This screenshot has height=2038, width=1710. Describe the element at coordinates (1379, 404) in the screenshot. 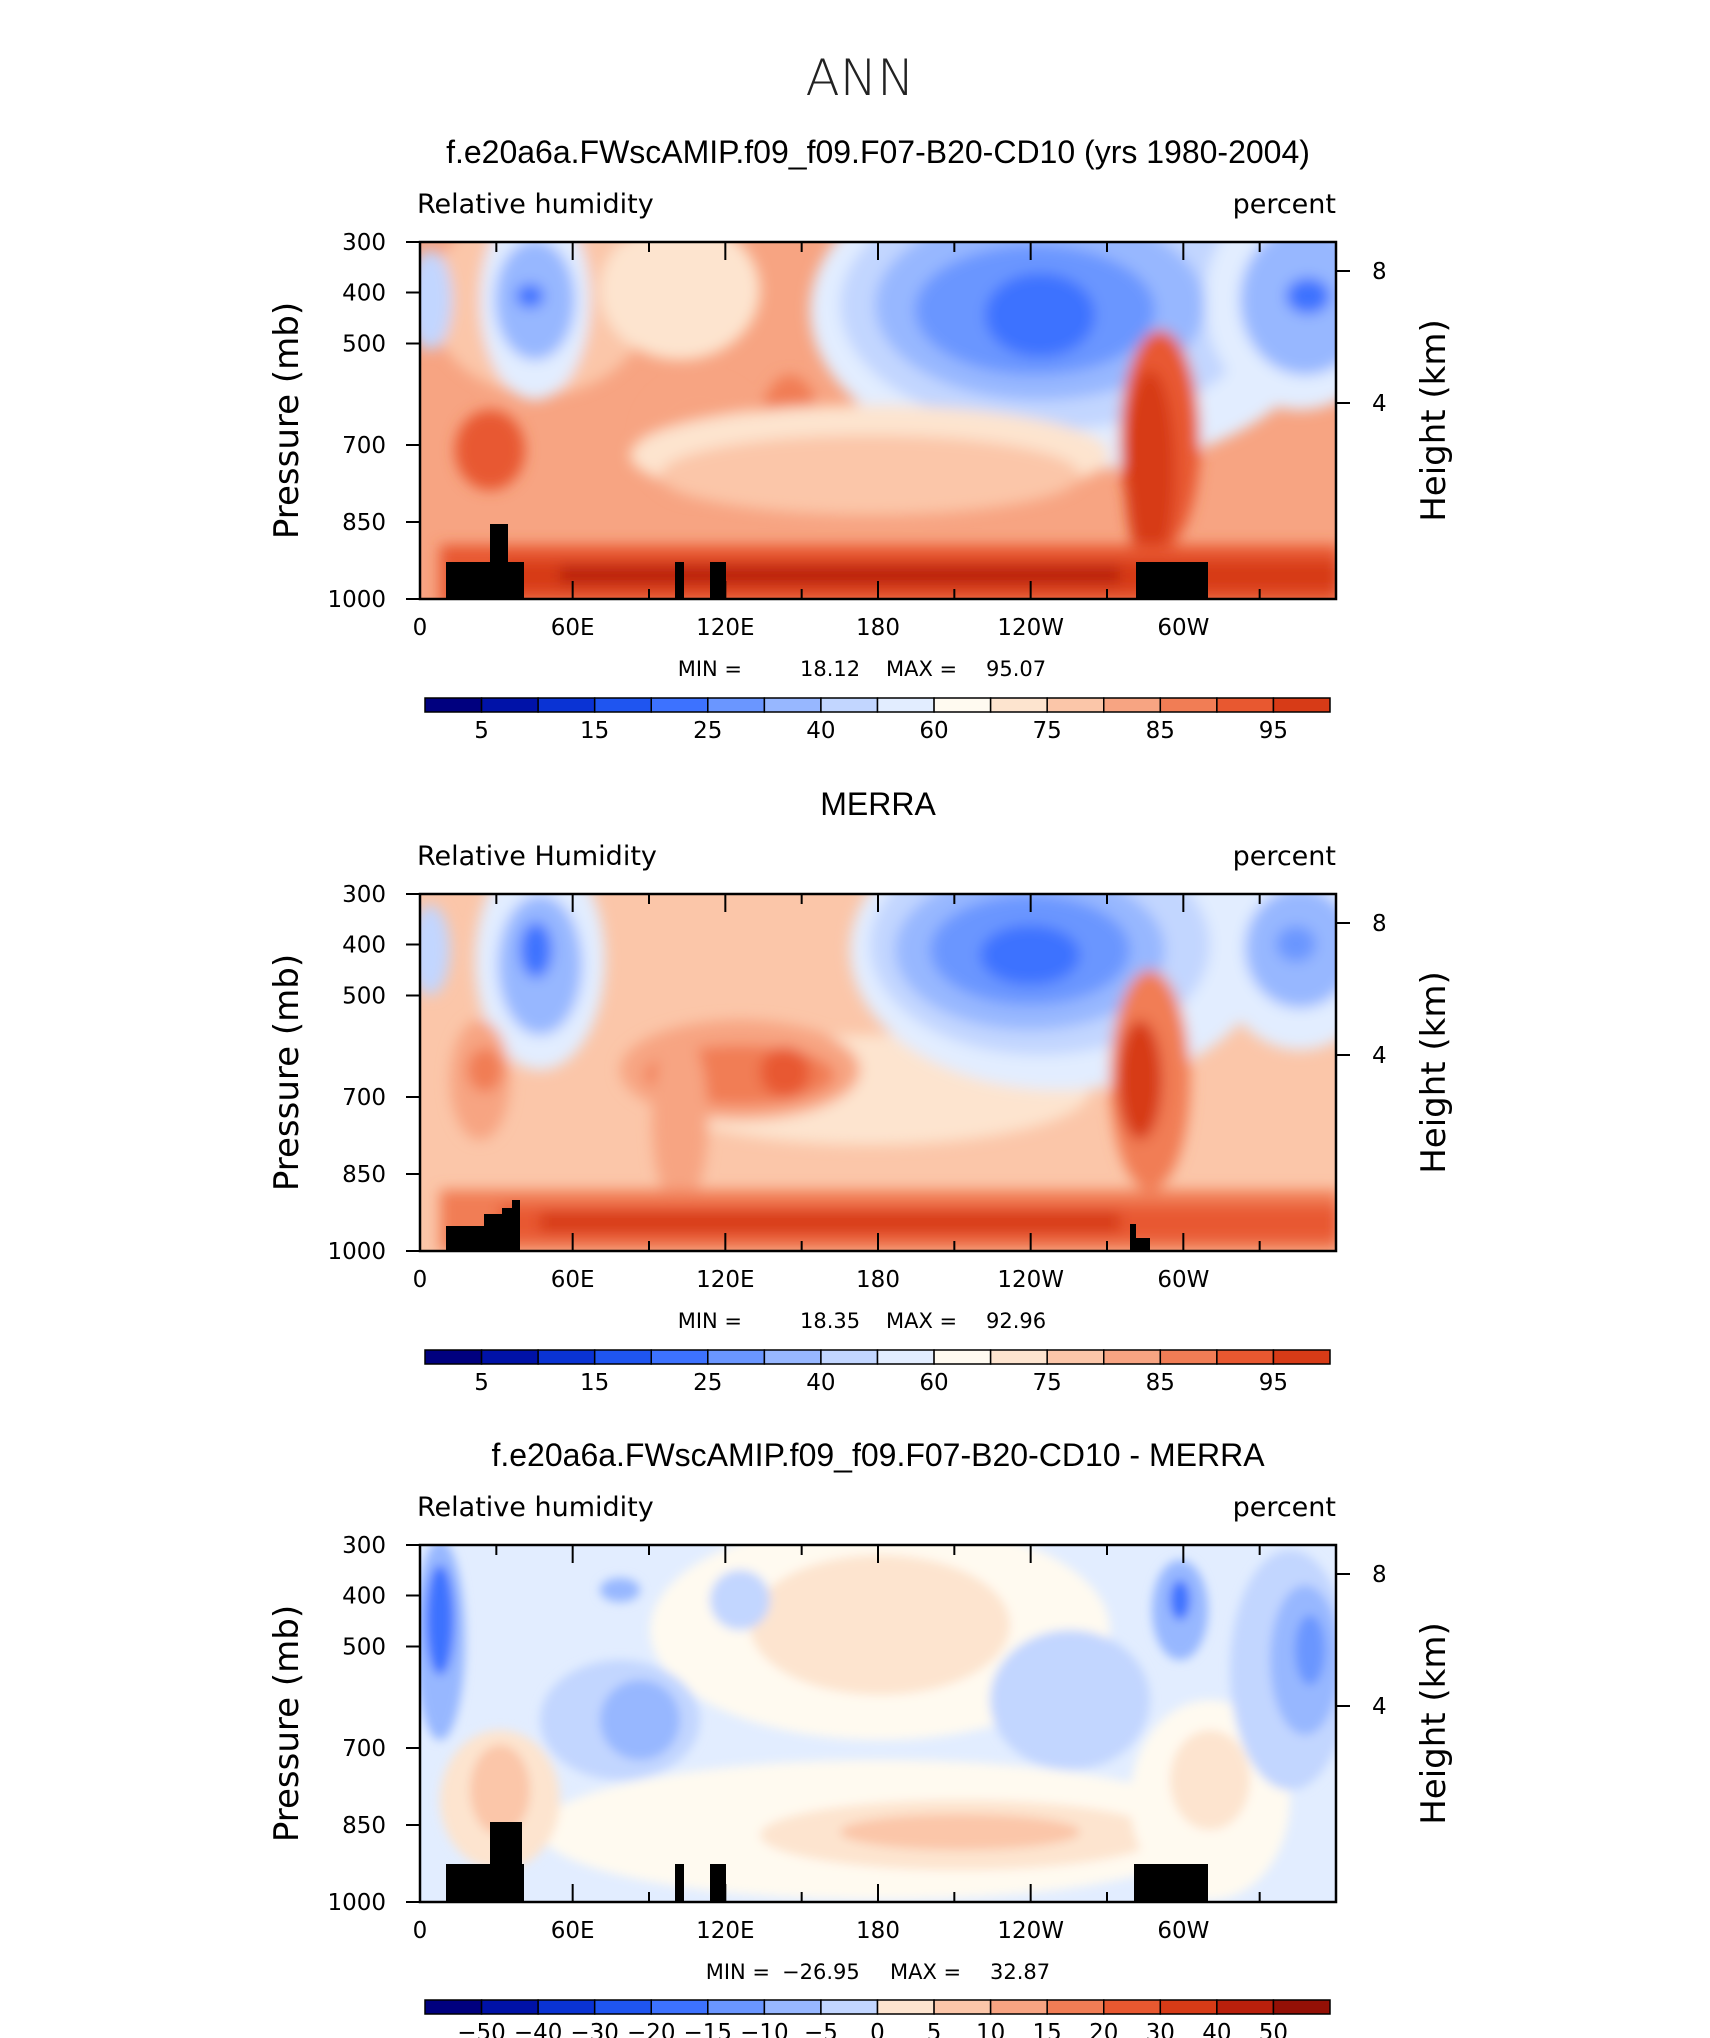

I see `y-right-tick-label: 4` at that location.